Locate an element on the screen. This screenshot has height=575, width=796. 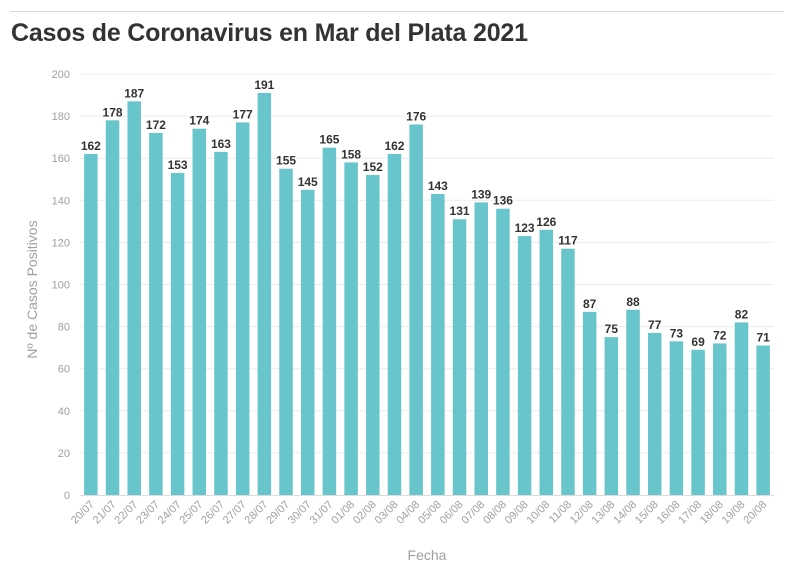
y-tick-label: 20 is located at coordinates (64, 454).